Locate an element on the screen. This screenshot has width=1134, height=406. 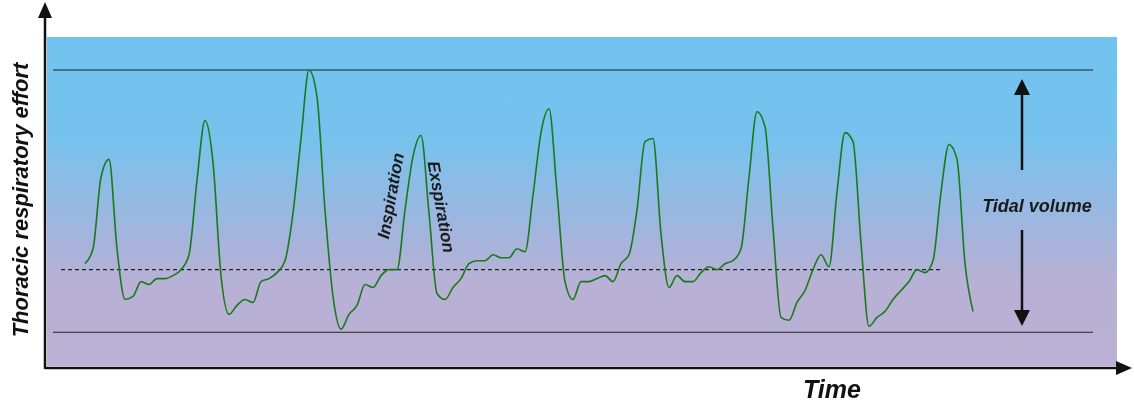
y-axis-title: Thoracic respiratory effort is located at coordinates (20, 199).